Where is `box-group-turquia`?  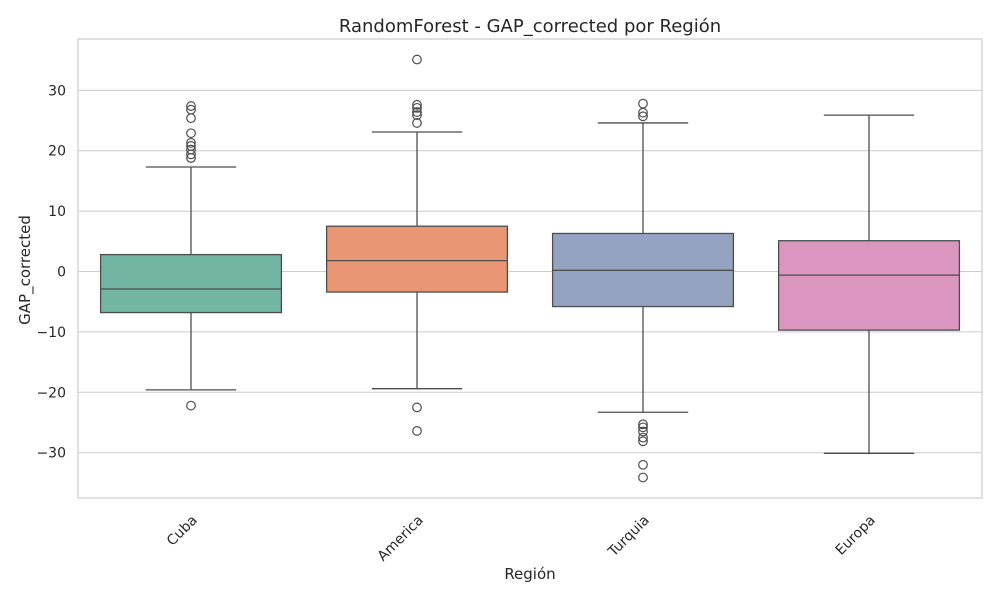 box-group-turquia is located at coordinates (643, 290).